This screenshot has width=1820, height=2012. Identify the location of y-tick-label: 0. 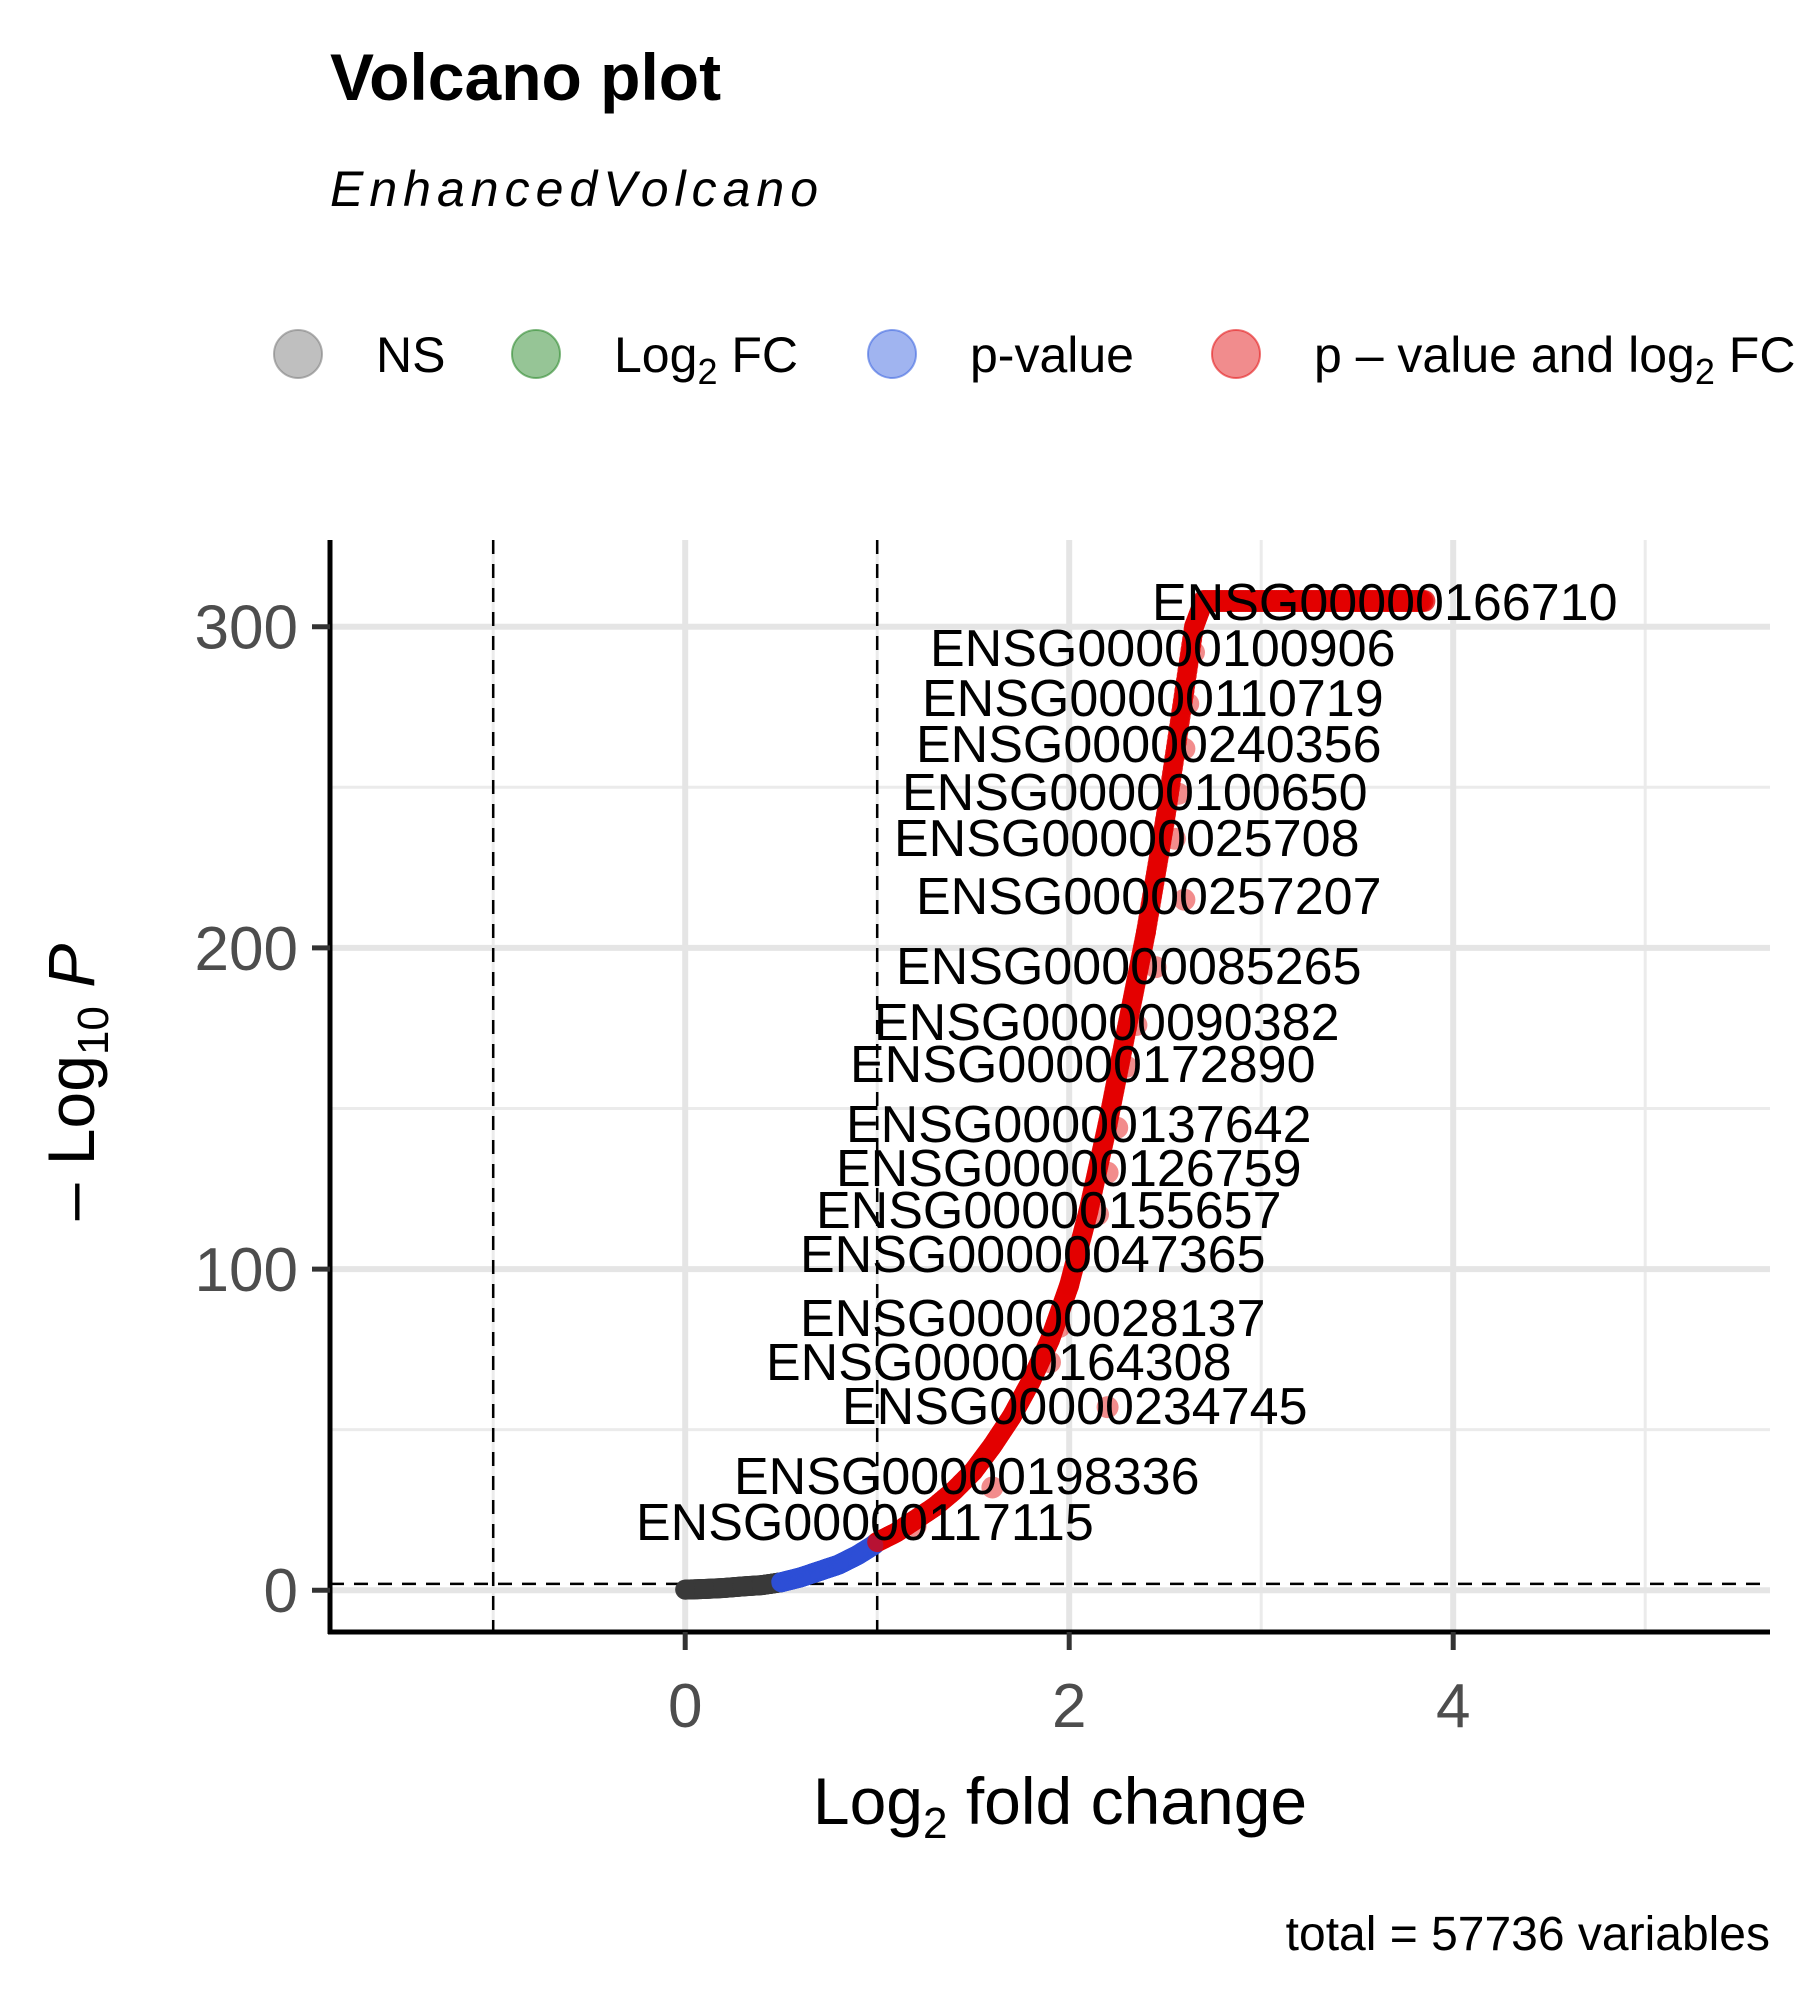
(281, 1591).